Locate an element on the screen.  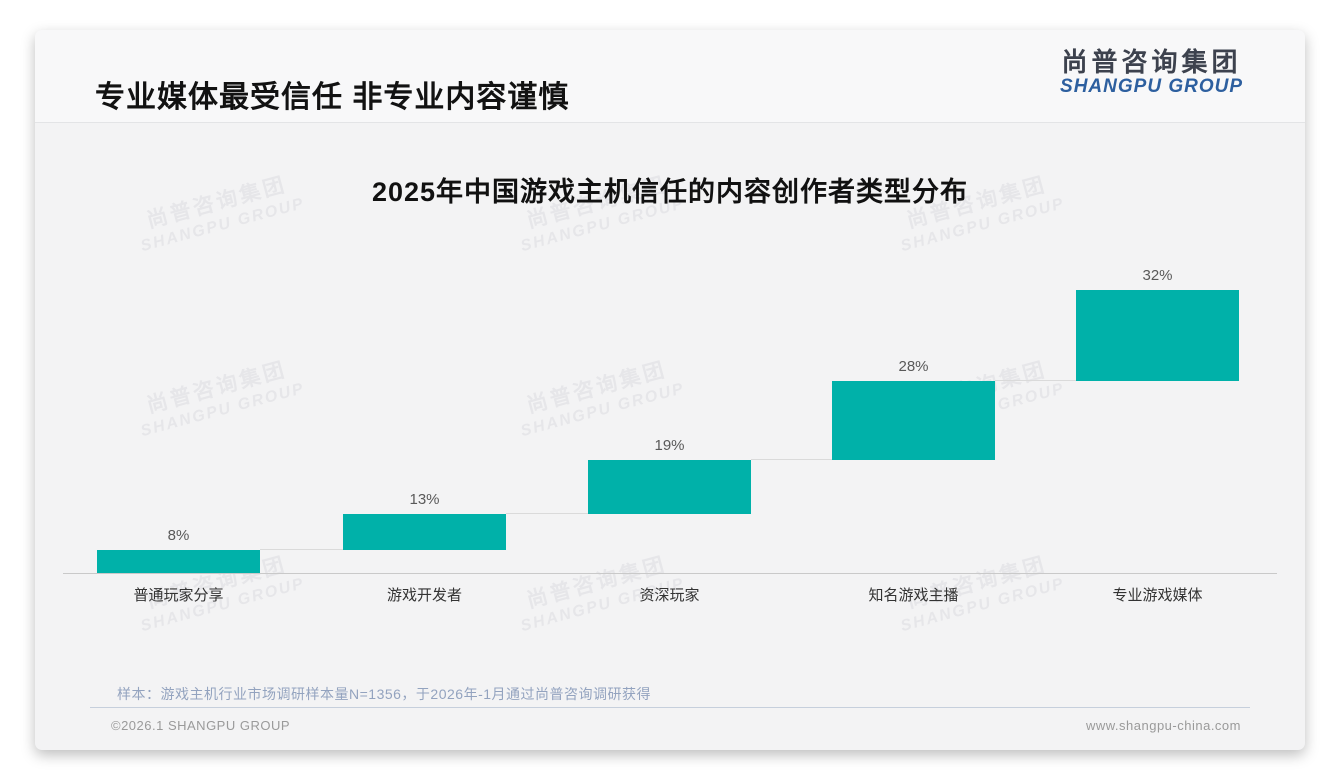
page-title: 专业媒体最受信任 非专业内容谨慎 is located at coordinates (332, 97).